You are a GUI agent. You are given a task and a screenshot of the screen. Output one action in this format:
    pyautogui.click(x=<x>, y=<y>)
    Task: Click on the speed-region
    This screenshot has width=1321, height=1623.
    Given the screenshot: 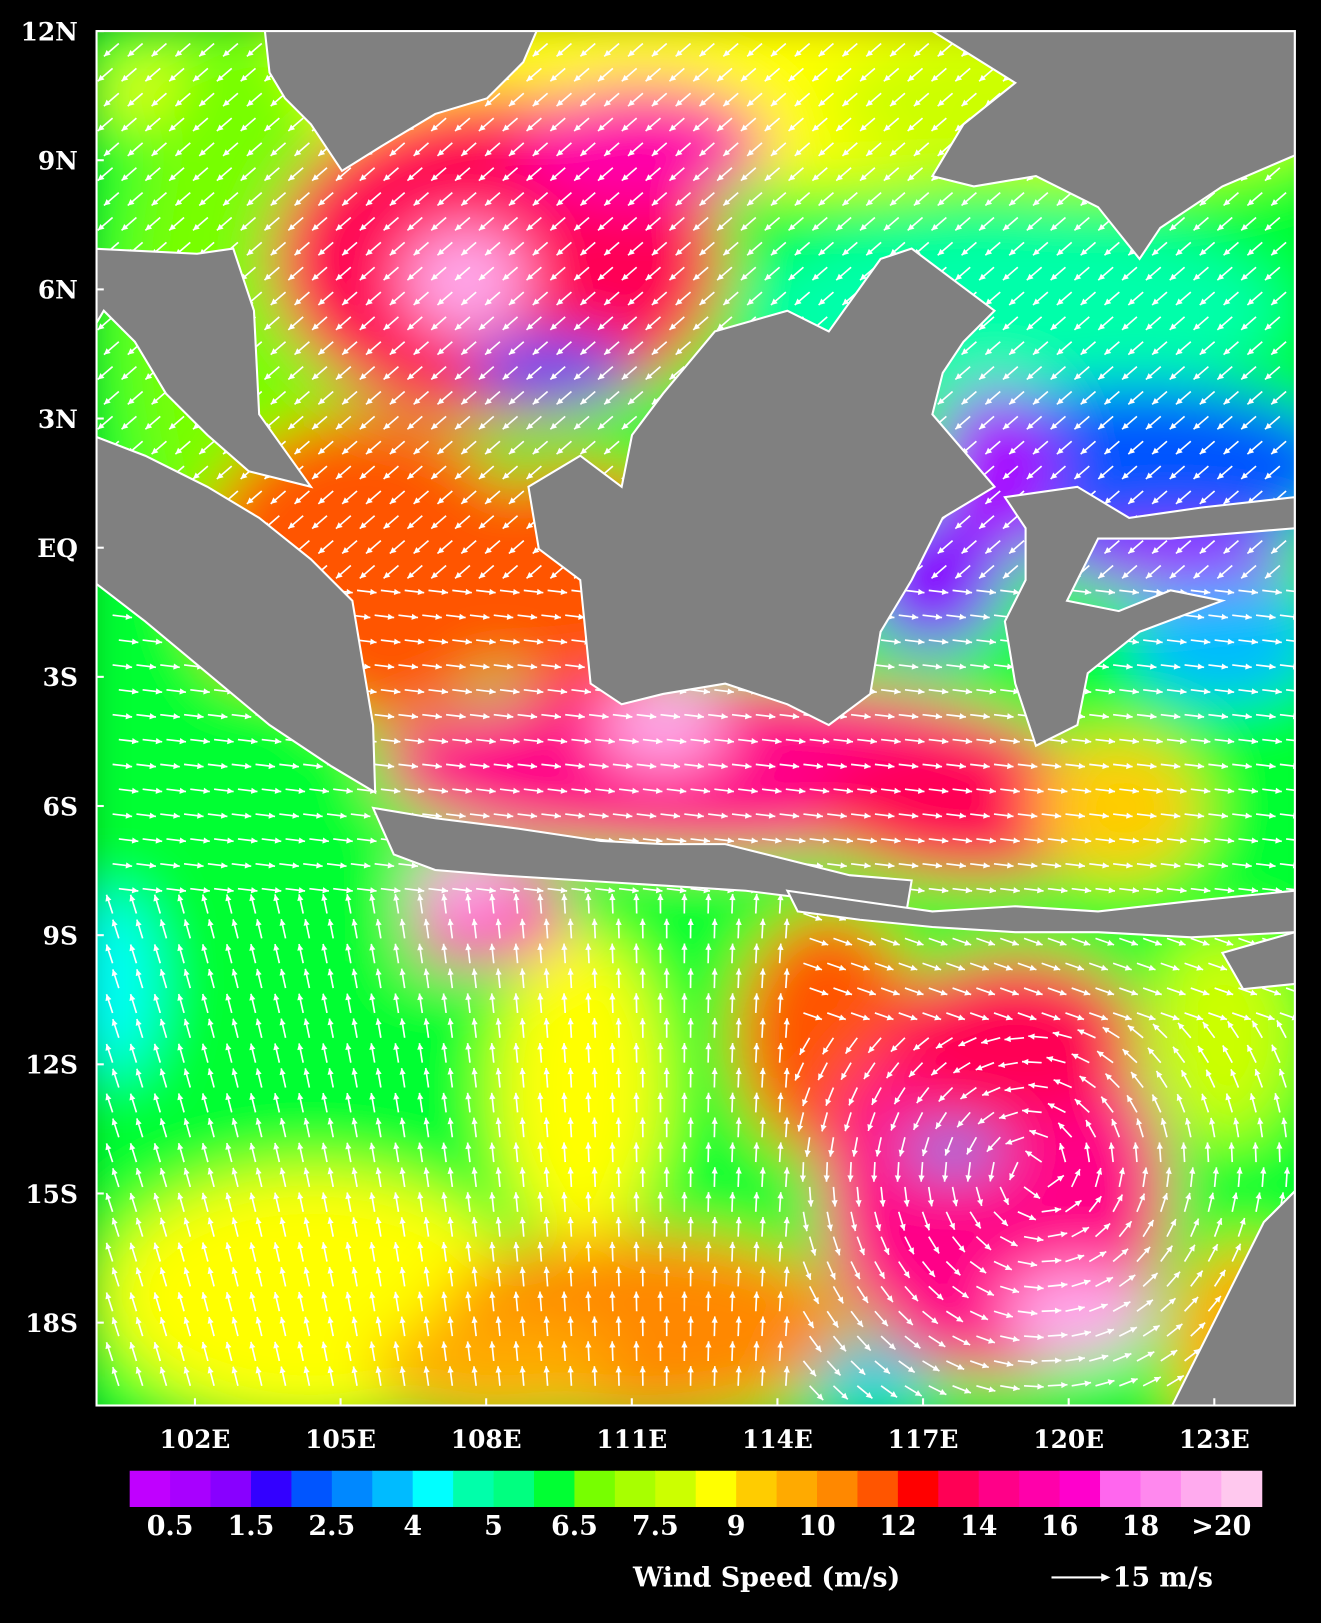 What is the action you would take?
    pyautogui.click(x=497, y=1360)
    